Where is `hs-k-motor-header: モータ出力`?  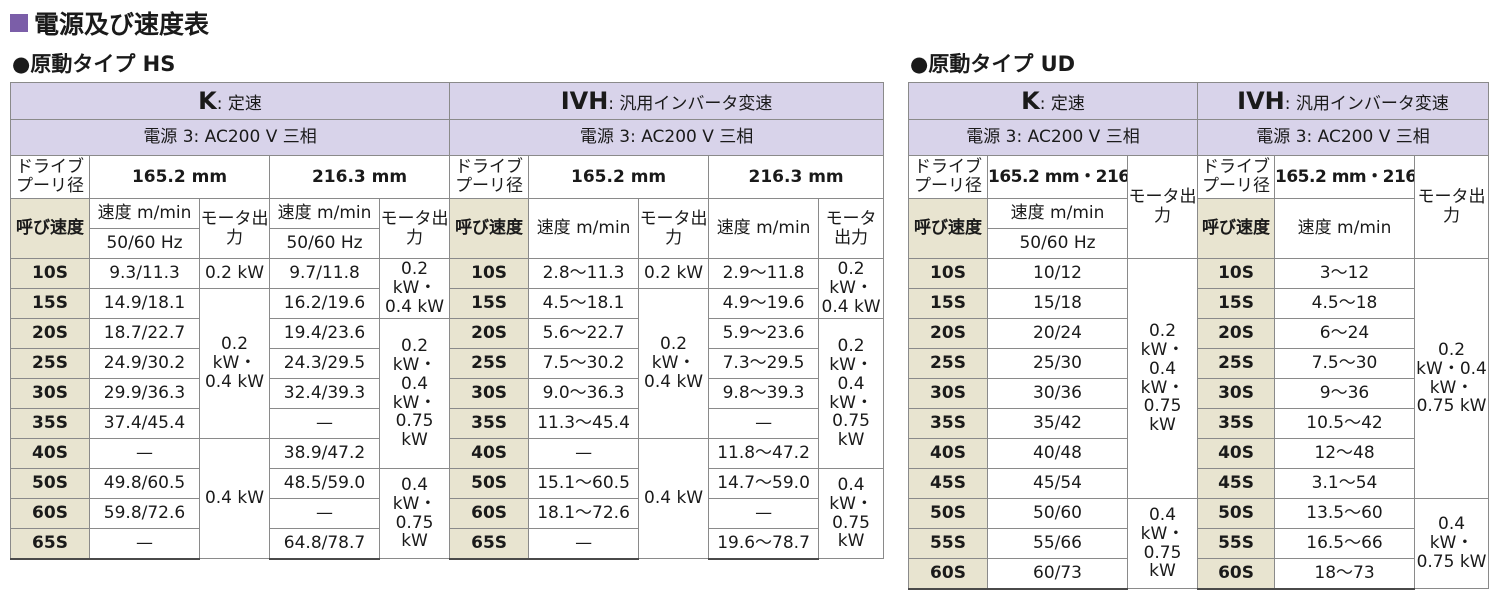 hs-k-motor-header: モータ出力 is located at coordinates (234, 228).